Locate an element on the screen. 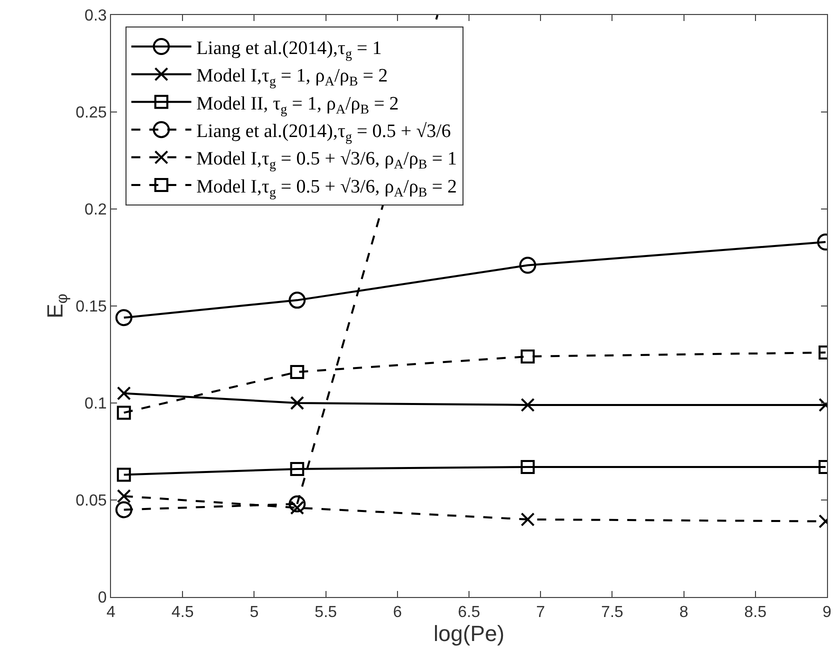 The image size is (840, 657). legend-label: Model I,τ$_{g}$ = 1, ρ$_{A}$/ρ$_{B}$ = 2 is located at coordinates (292, 77).